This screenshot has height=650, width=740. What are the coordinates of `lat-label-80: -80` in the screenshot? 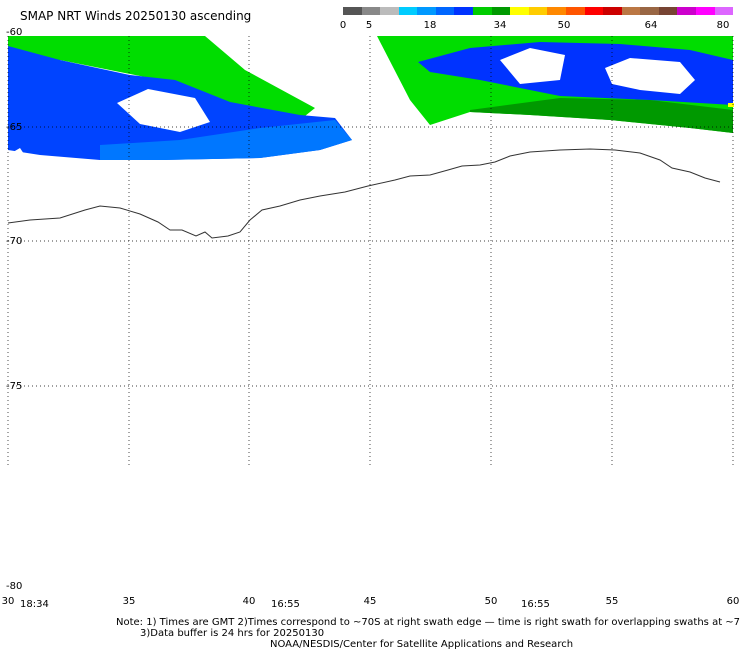 It's located at (14, 586).